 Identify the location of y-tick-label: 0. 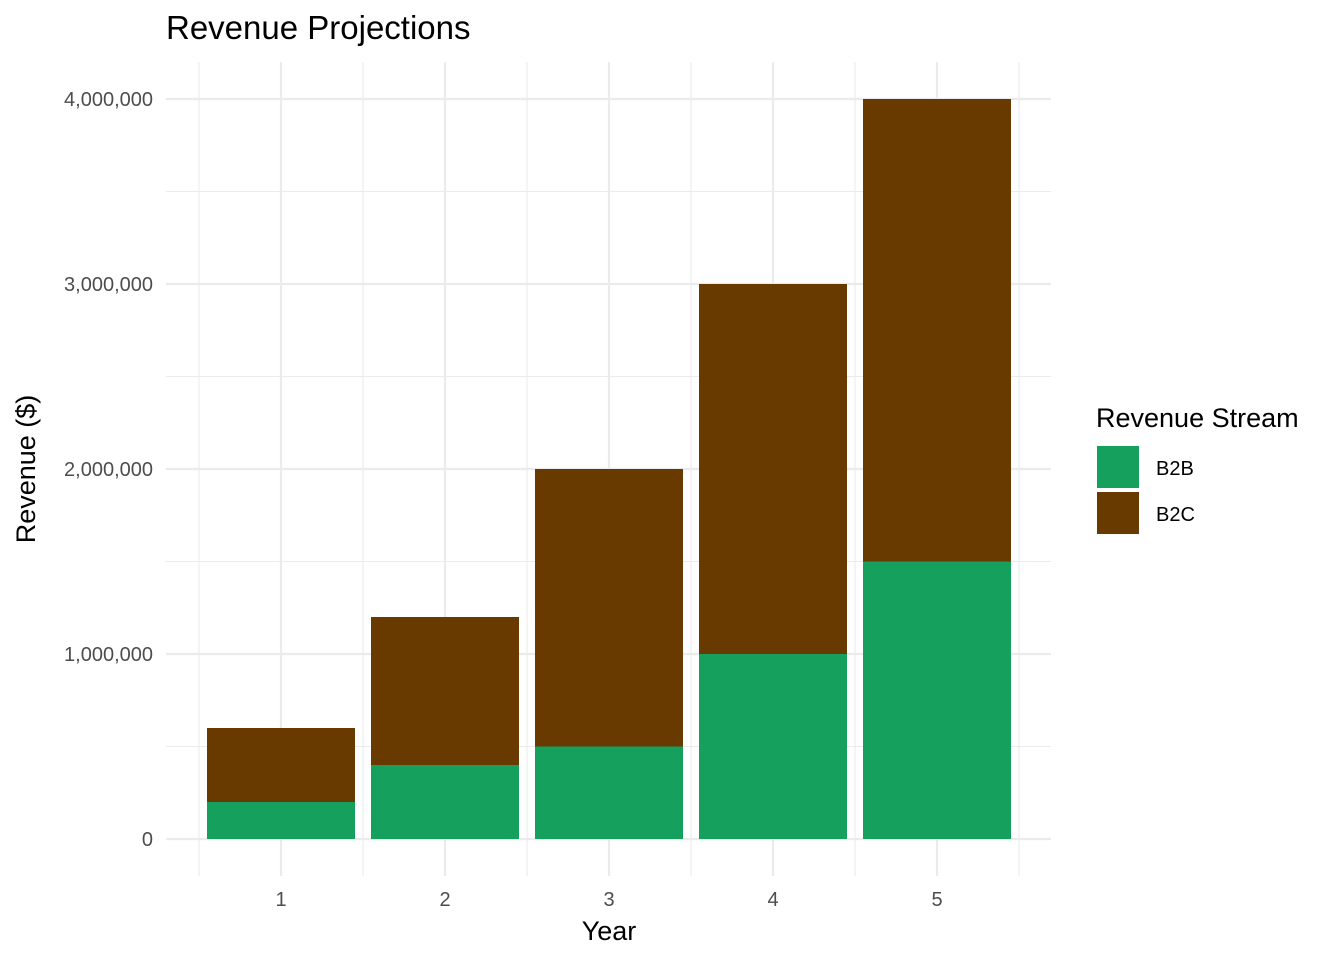
(147, 840).